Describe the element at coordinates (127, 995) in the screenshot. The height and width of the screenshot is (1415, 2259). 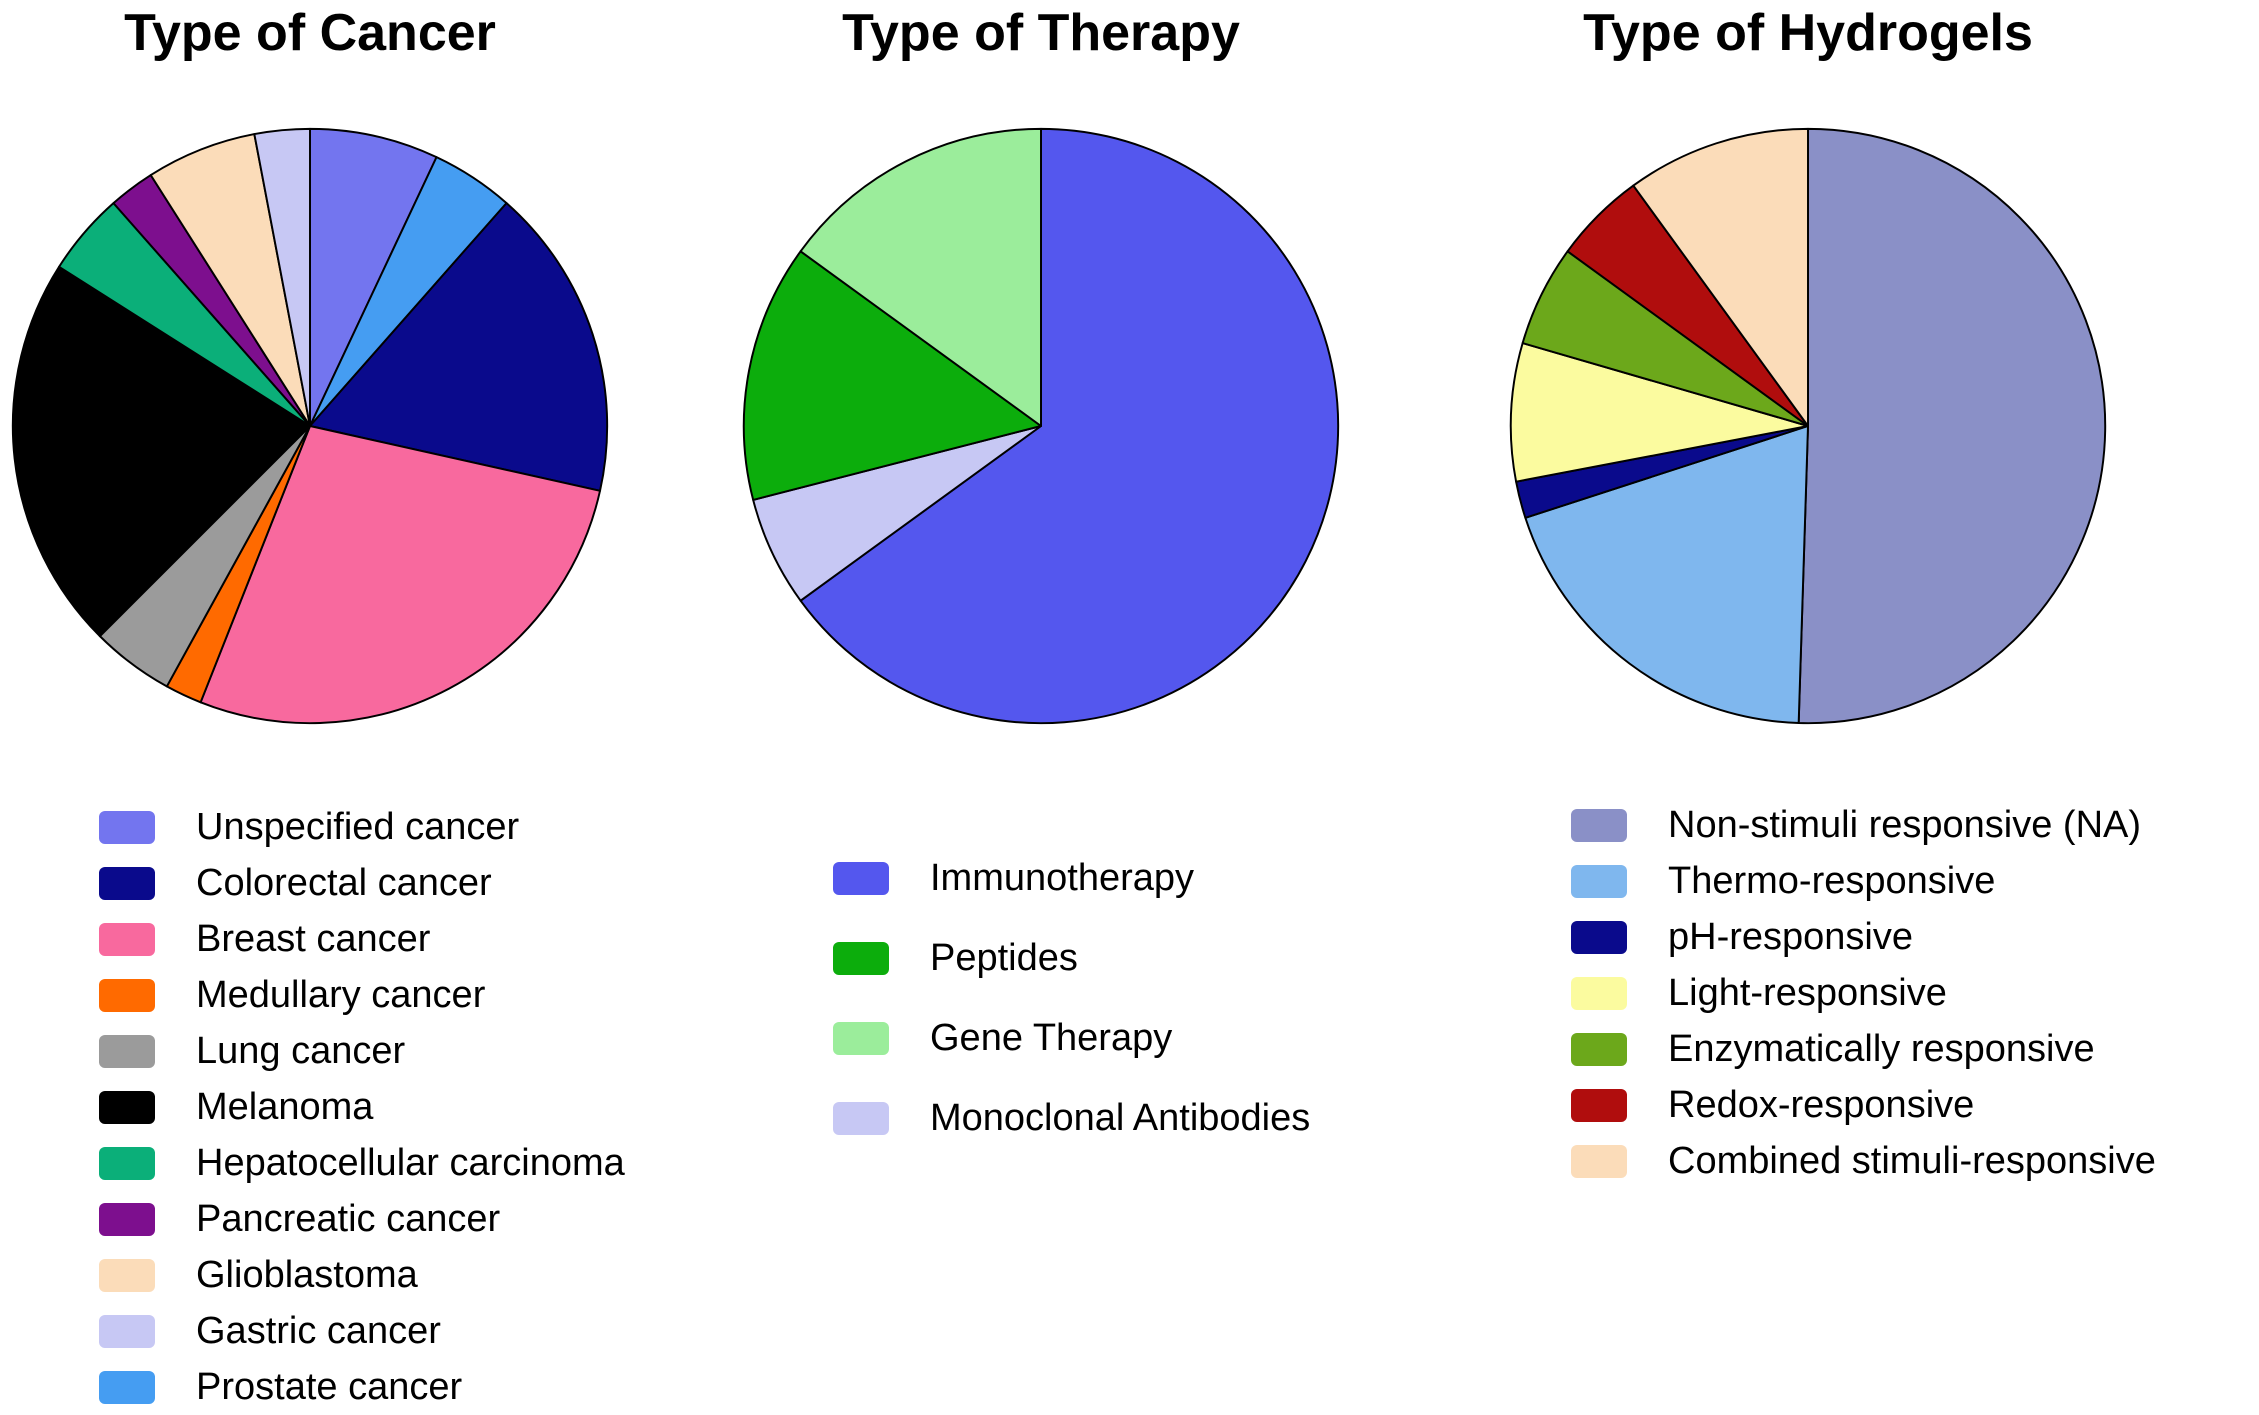
I see `legend-swatch-medullary-cancer` at that location.